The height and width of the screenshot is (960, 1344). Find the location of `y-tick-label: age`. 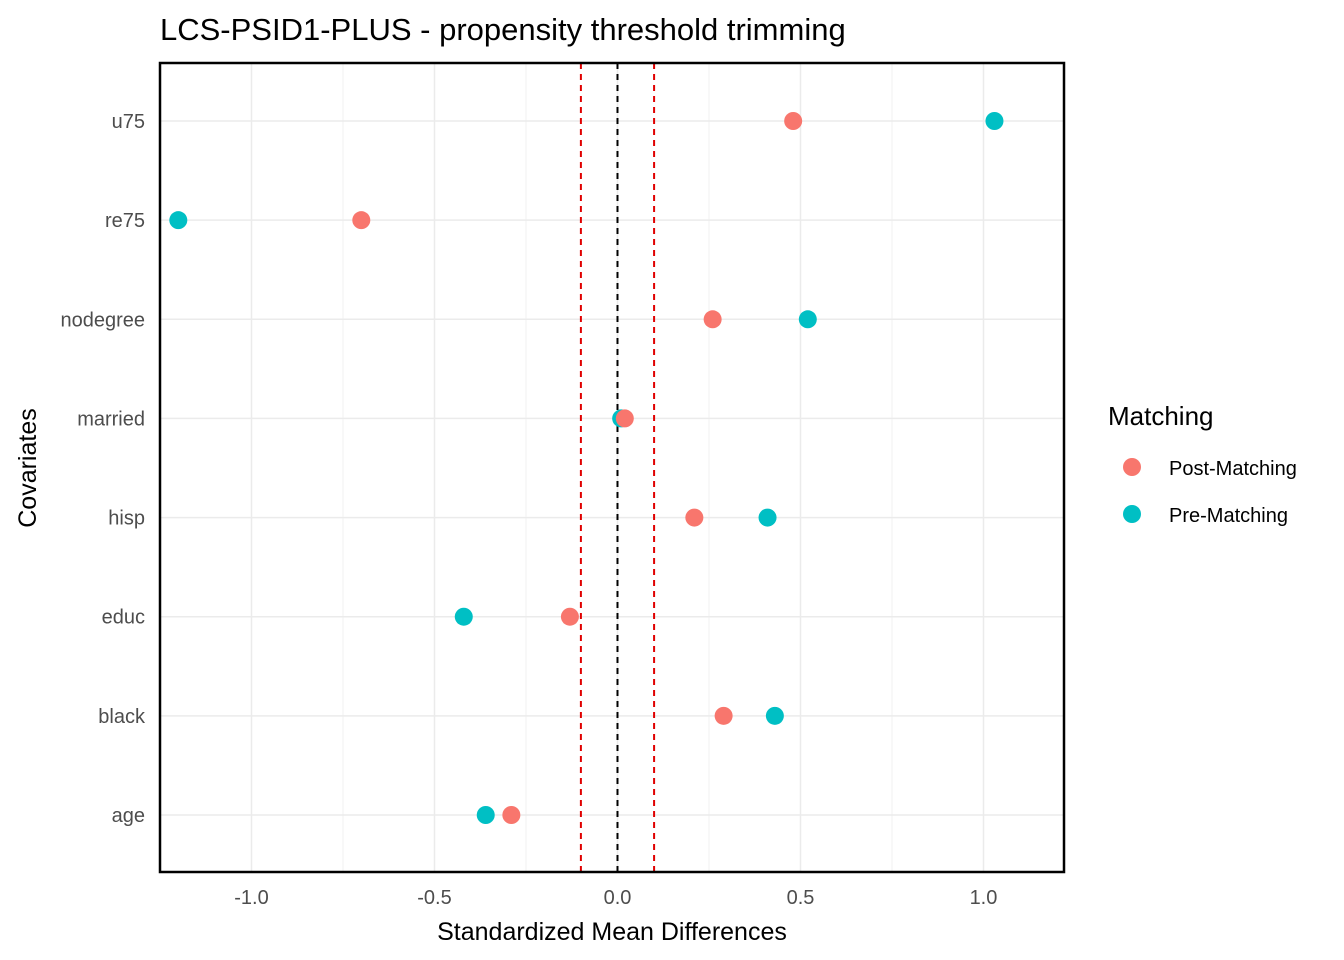

y-tick-label: age is located at coordinates (128, 816).